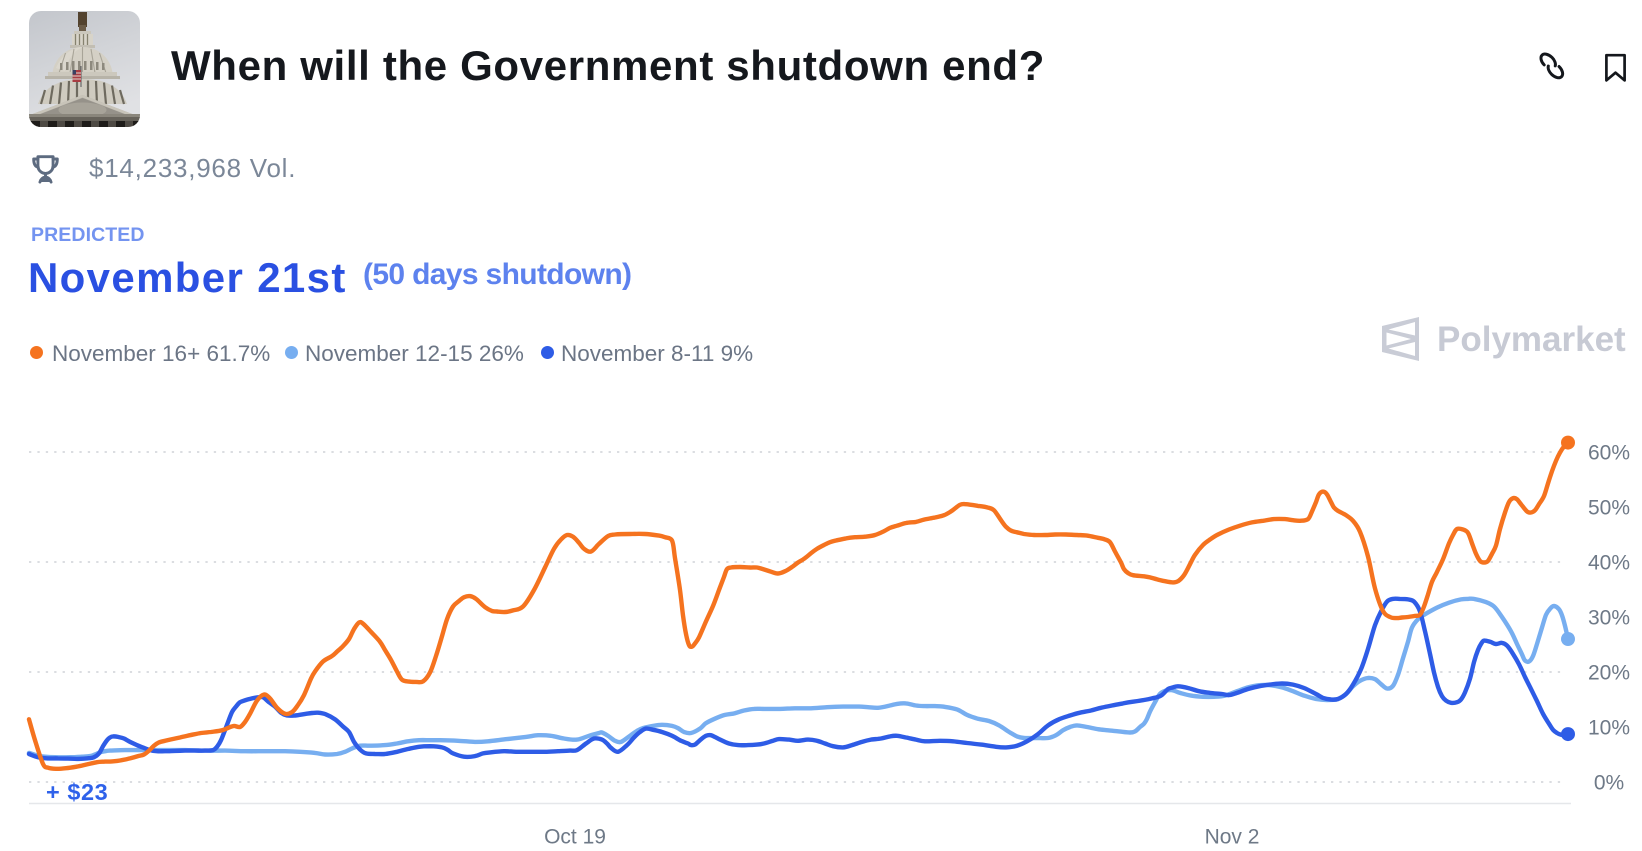  What do you see at coordinates (1609, 507) in the screenshot?
I see `svg-text: 50%` at bounding box center [1609, 507].